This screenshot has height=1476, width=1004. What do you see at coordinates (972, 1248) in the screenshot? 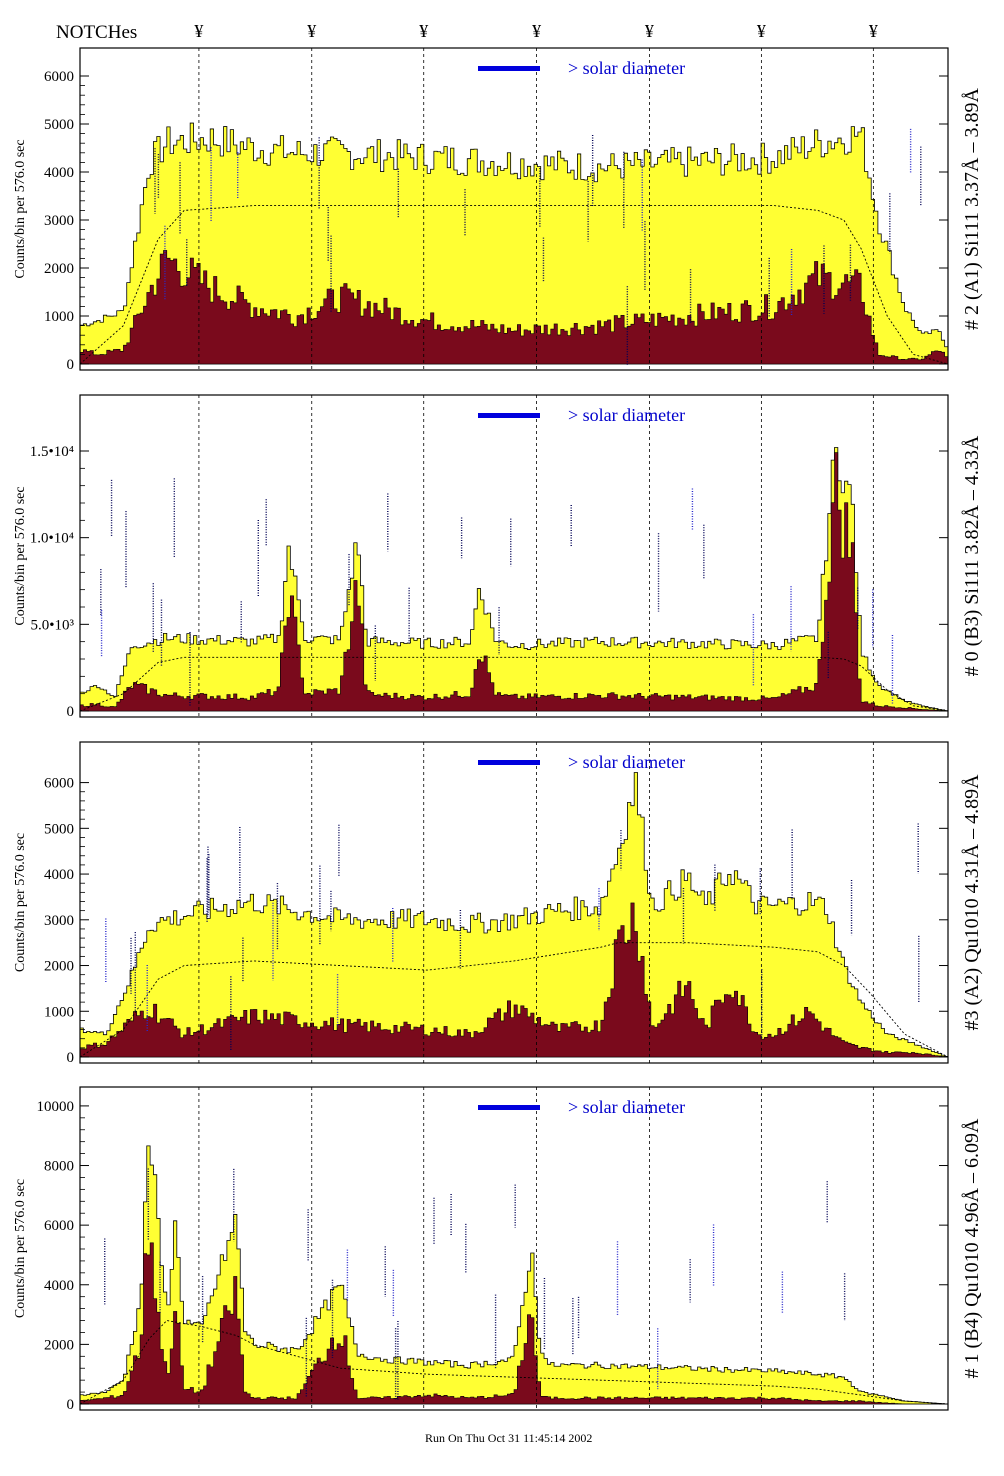
I see `panel-side-label: # 1 (B4) Qu1010 4.96Å – 6.09Å` at bounding box center [972, 1248].